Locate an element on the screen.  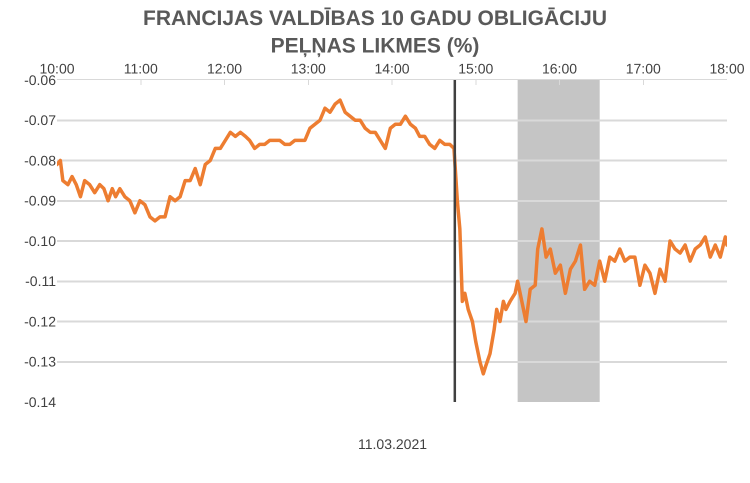
x-tick-label: 17:00 is located at coordinates (643, 68).